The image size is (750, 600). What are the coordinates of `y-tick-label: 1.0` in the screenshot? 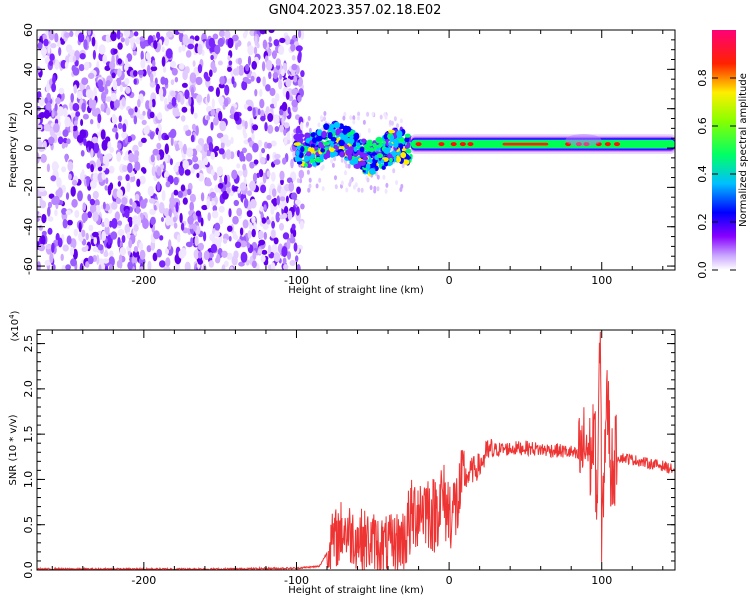 It's located at (28, 480).